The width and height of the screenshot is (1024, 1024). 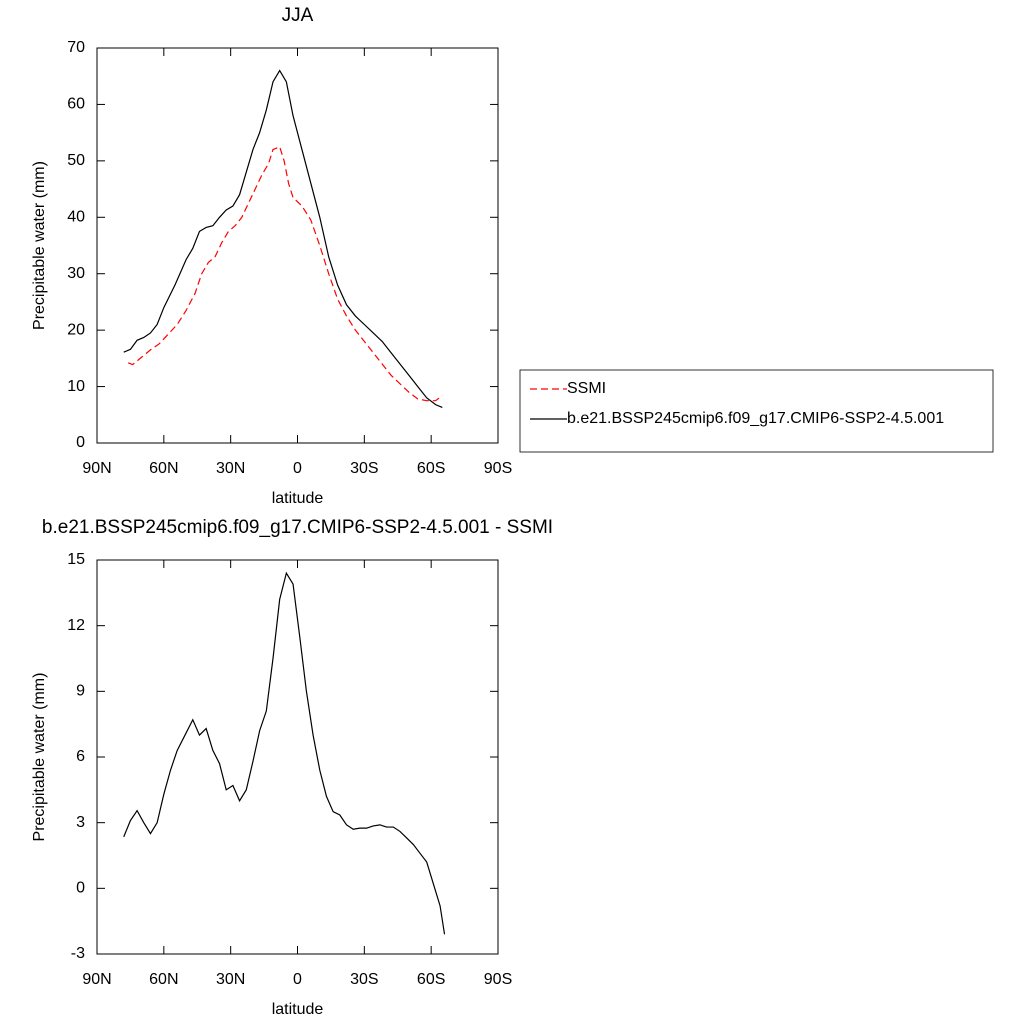 I want to click on y-tick-label: 12, so click(x=76, y=625).